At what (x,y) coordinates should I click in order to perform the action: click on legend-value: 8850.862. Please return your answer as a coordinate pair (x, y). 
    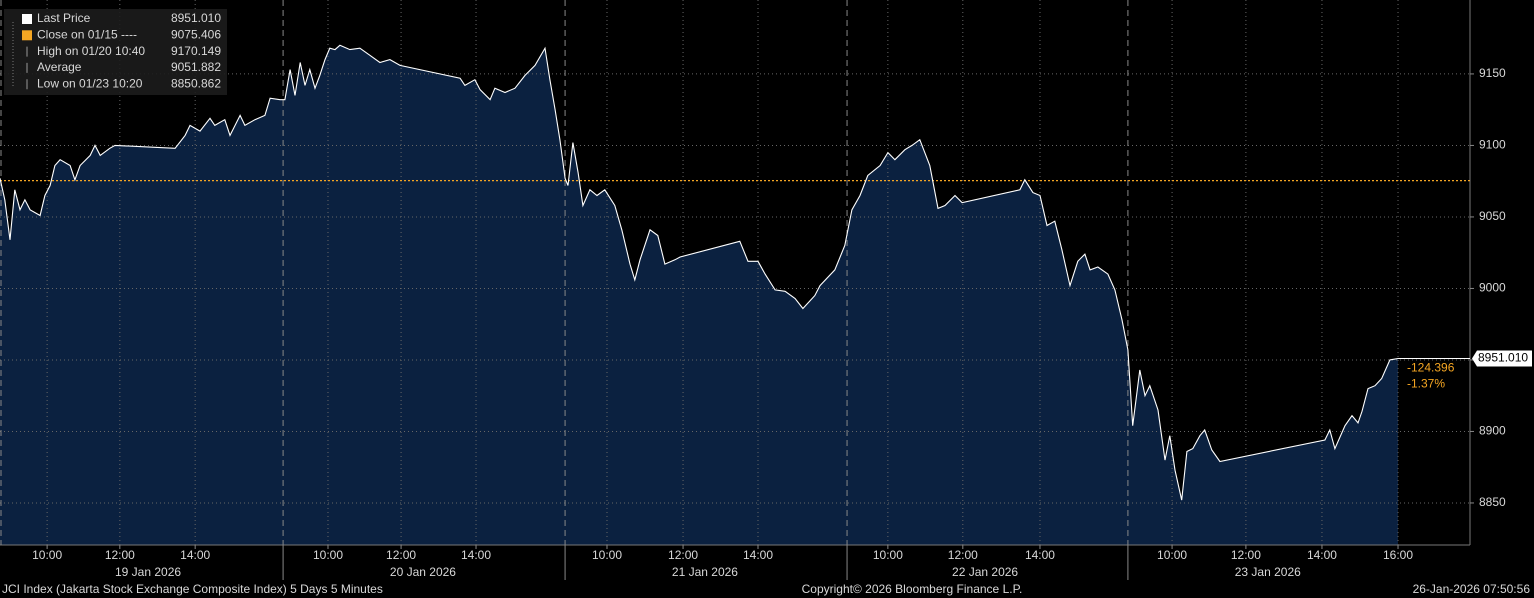
    Looking at the image, I should click on (196, 83).